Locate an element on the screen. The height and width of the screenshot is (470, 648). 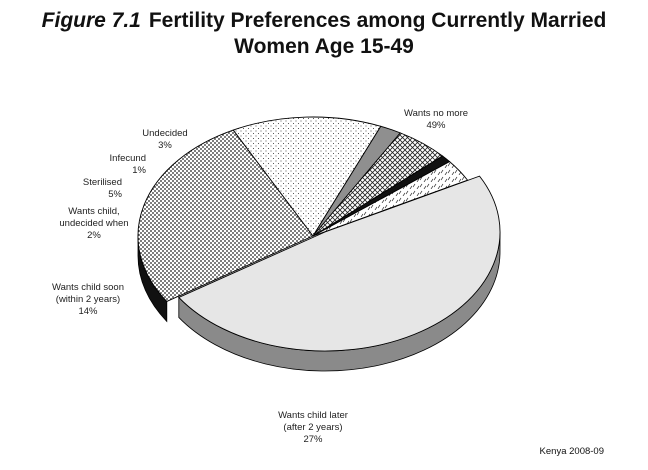
slice-label: Infecund 1% is located at coordinates (128, 164).